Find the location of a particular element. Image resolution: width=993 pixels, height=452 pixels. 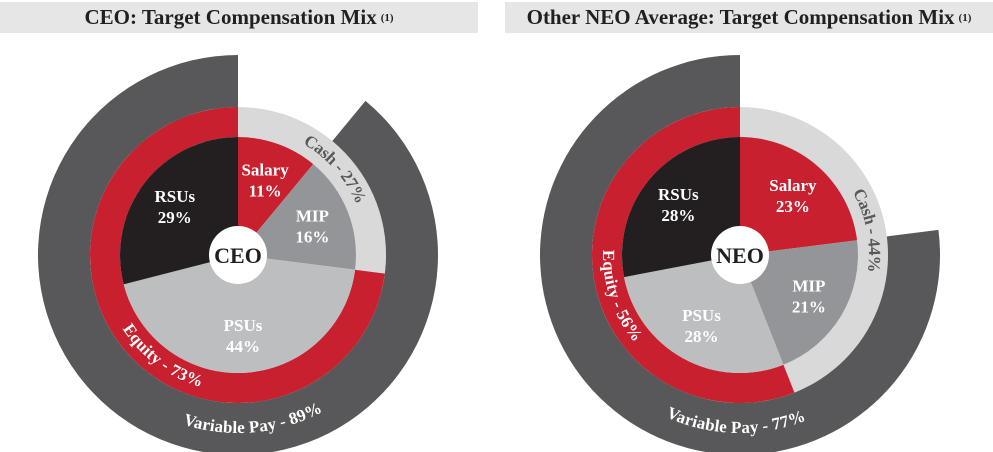

slice-value: 11% is located at coordinates (265, 191).